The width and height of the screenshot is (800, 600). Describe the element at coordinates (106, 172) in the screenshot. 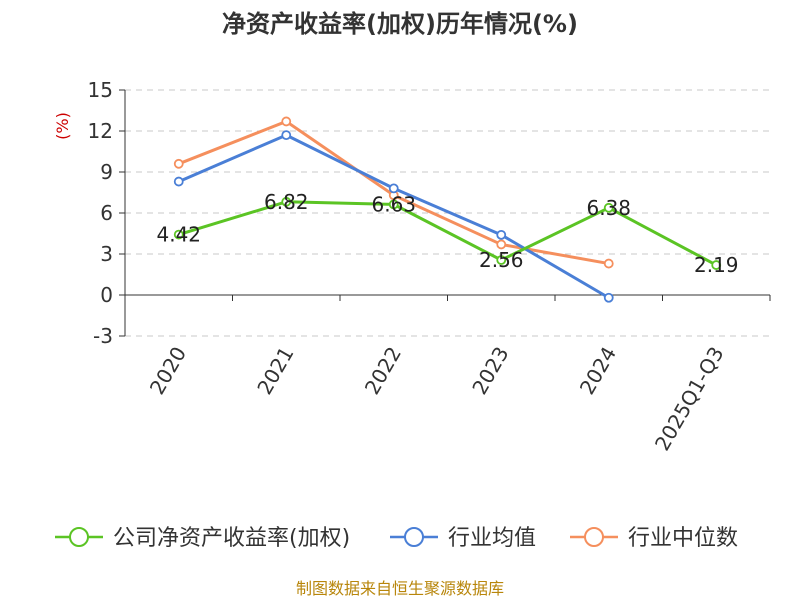

I see `y-tick-label: 9` at that location.